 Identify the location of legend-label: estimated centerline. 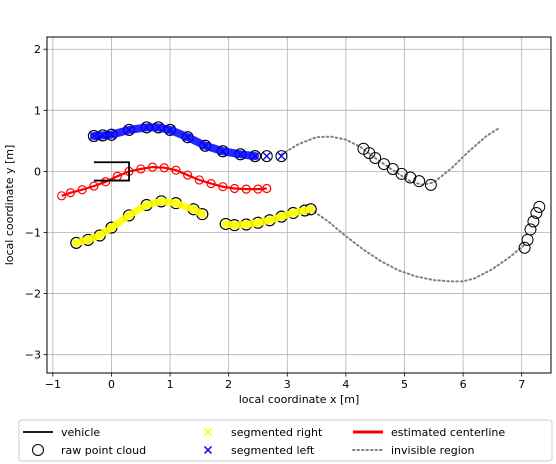
(448, 432).